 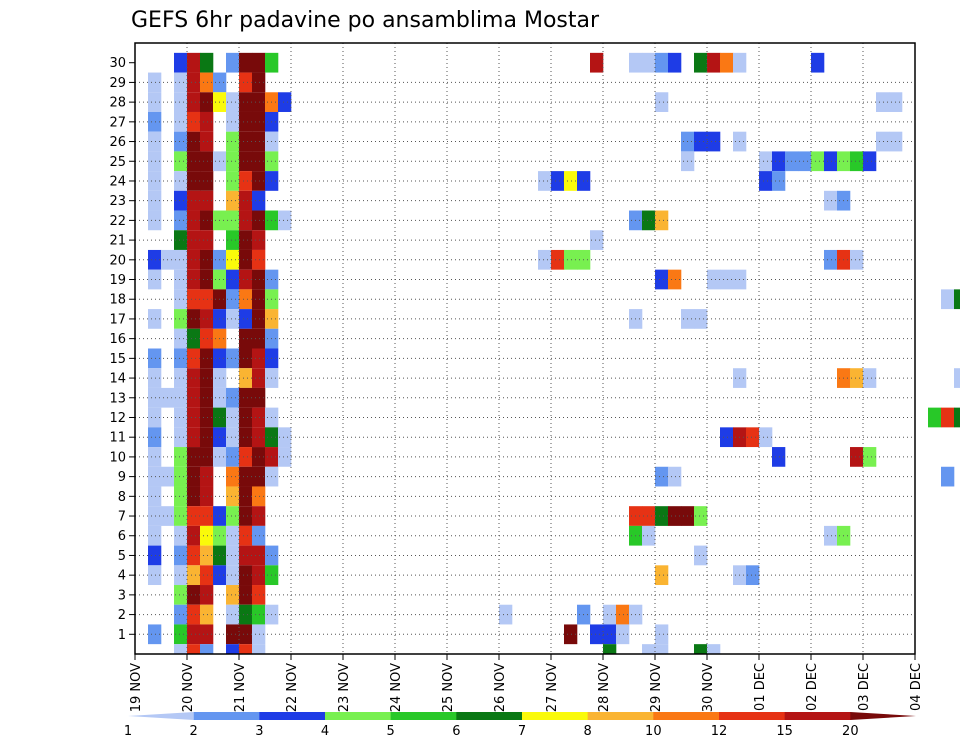 What do you see at coordinates (812, 687) in the screenshot?
I see `x-tick-label: 02 DEC` at bounding box center [812, 687].